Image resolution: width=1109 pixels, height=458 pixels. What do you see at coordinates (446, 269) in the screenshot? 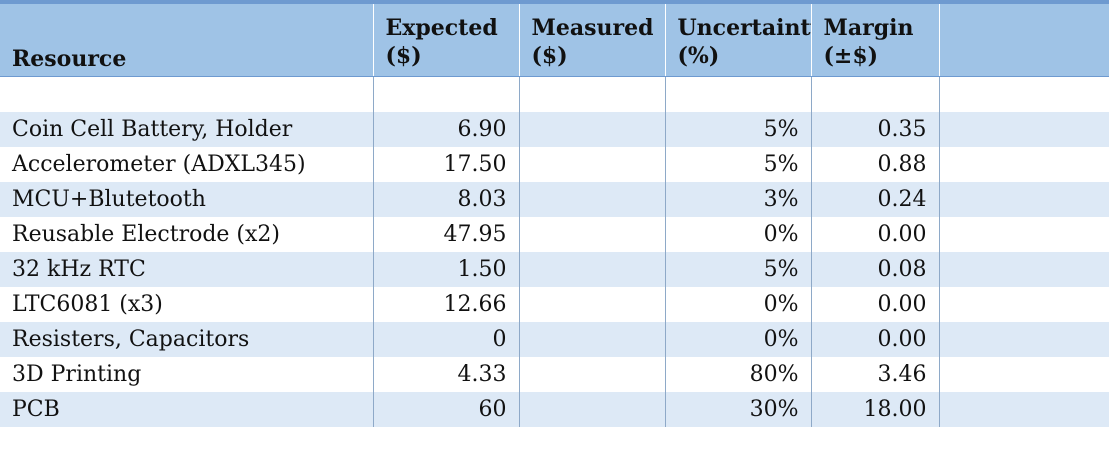
I see `cell-expected: 1.50` at bounding box center [446, 269].